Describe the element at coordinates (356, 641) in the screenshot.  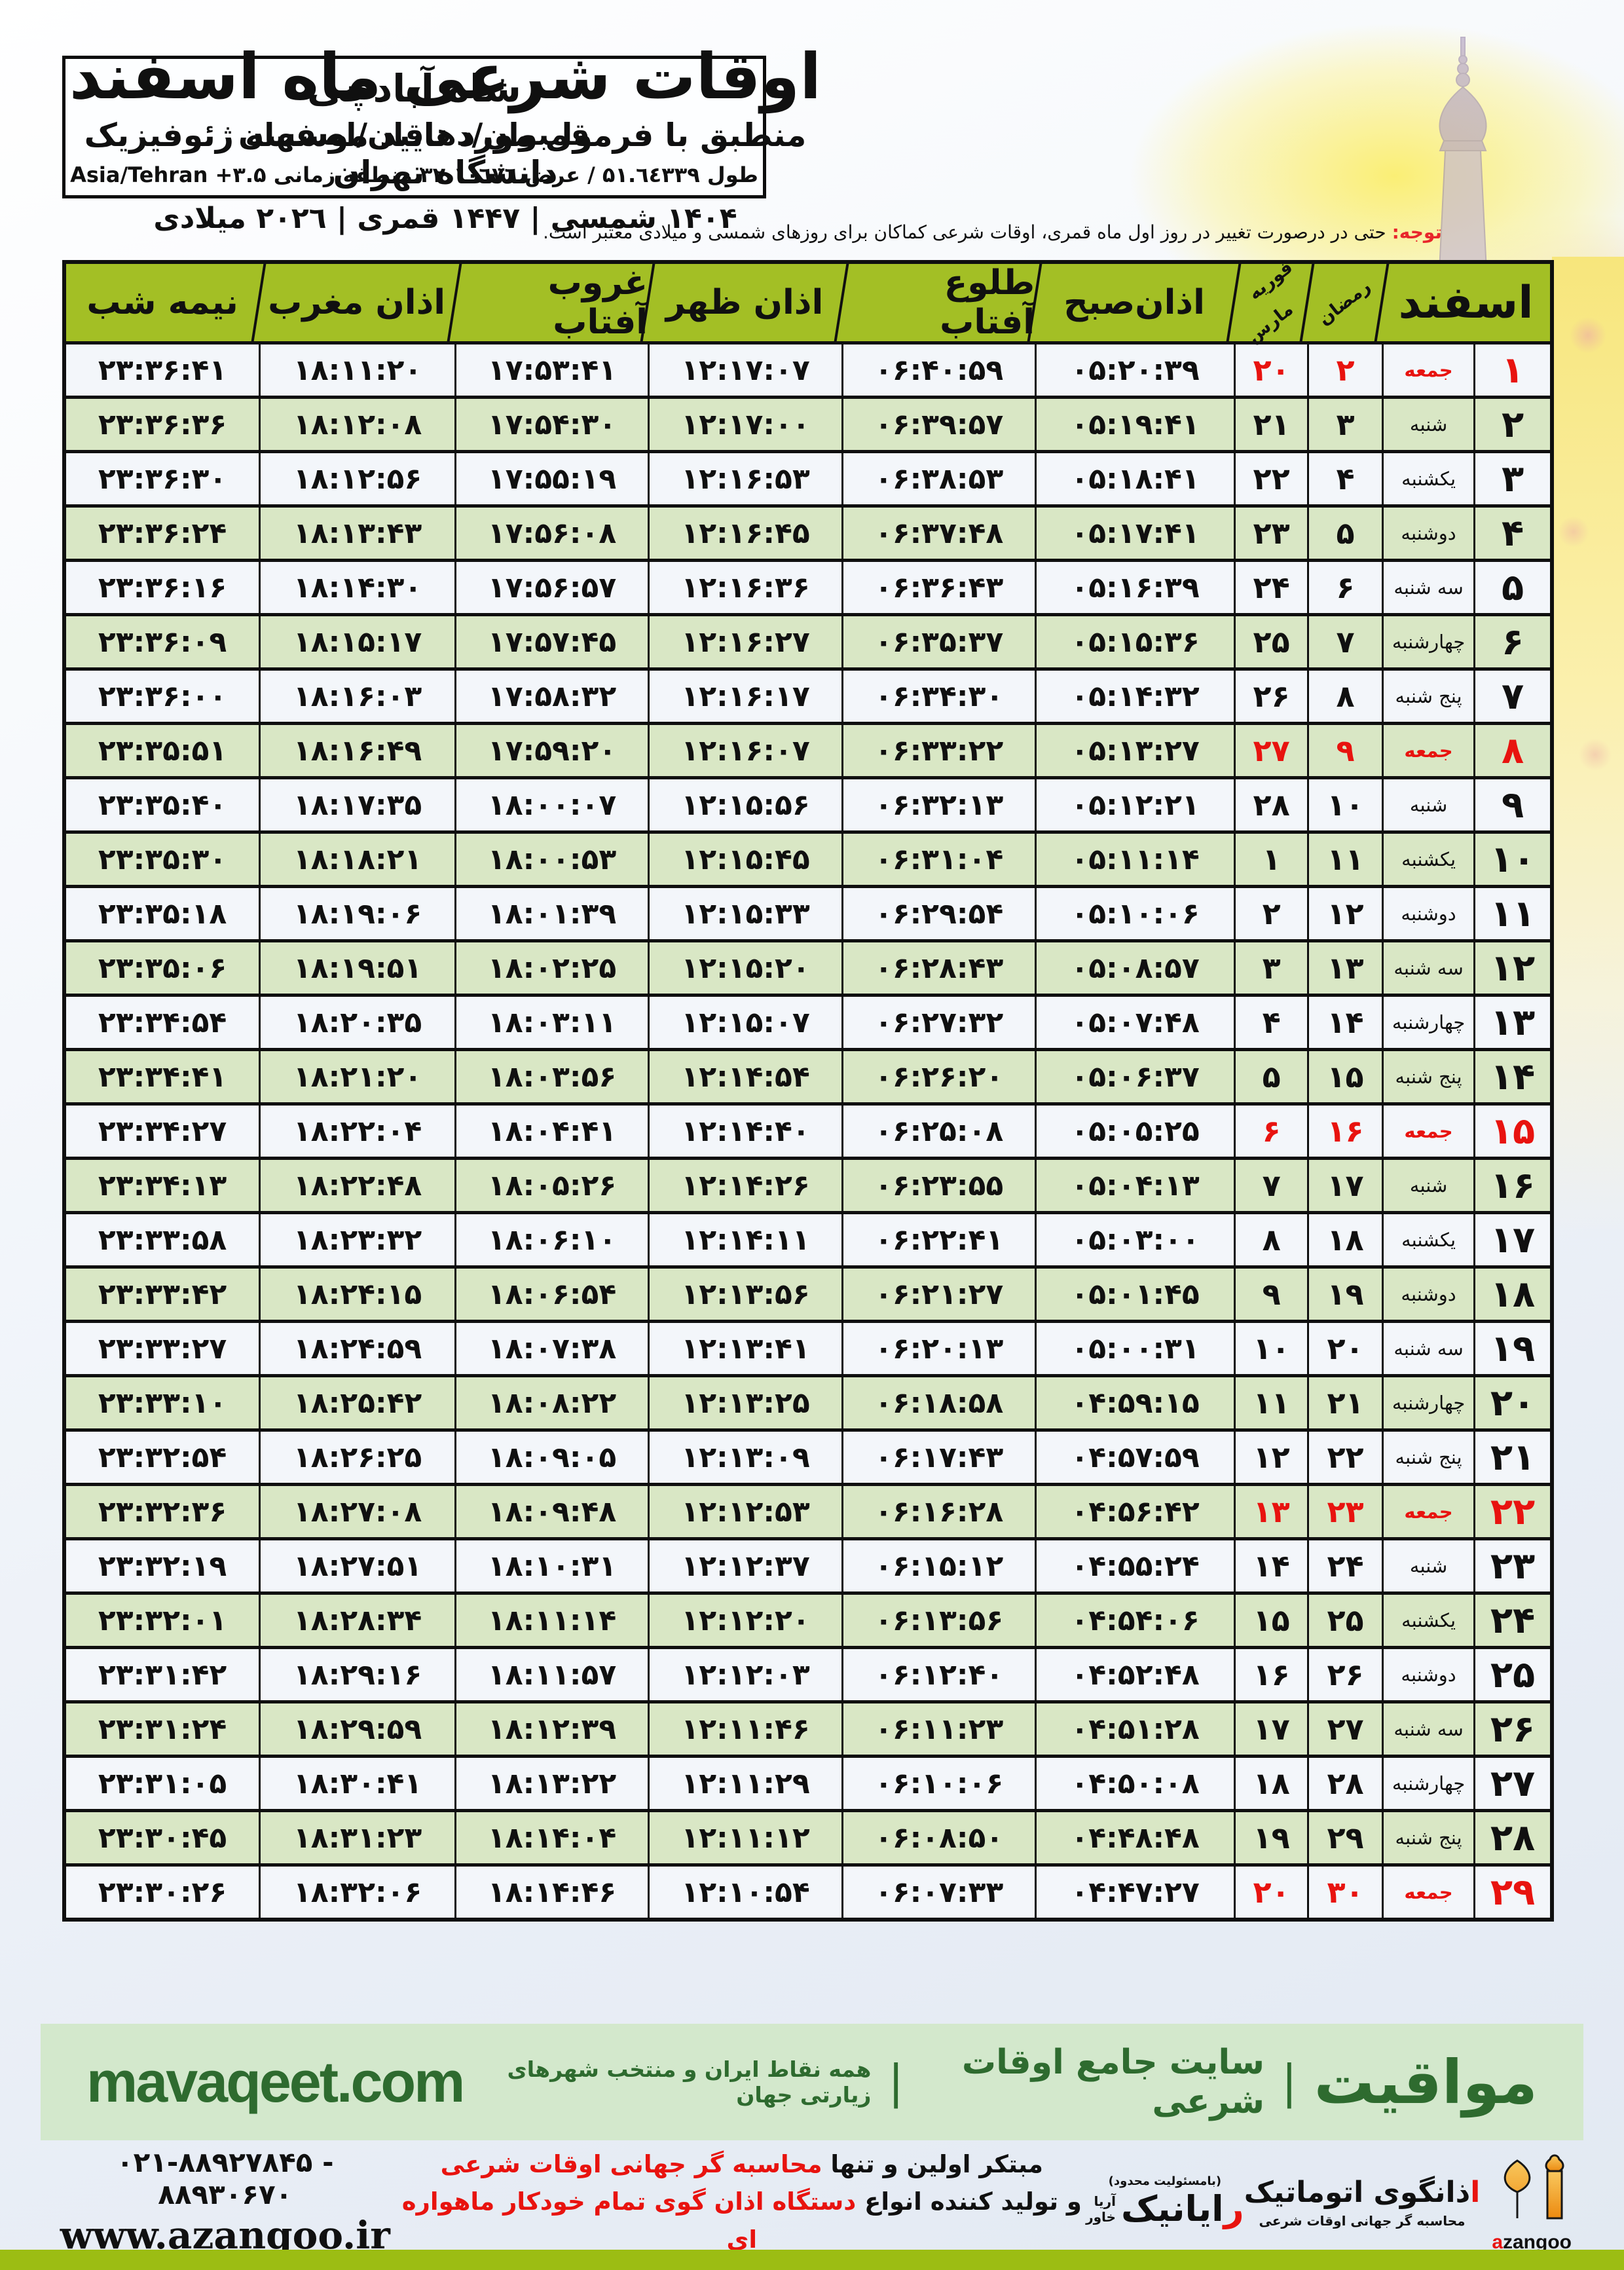
I see `cell-maghrib-time: ۱۸:۱۵:۱۷` at that location.